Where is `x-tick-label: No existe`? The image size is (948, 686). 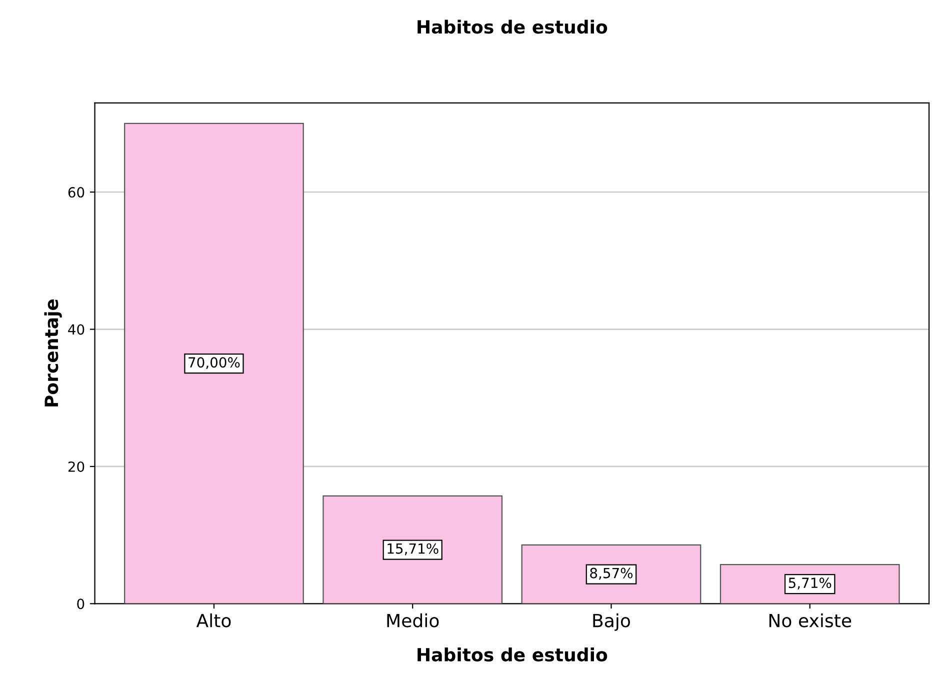 x-tick-label: No existe is located at coordinates (810, 620).